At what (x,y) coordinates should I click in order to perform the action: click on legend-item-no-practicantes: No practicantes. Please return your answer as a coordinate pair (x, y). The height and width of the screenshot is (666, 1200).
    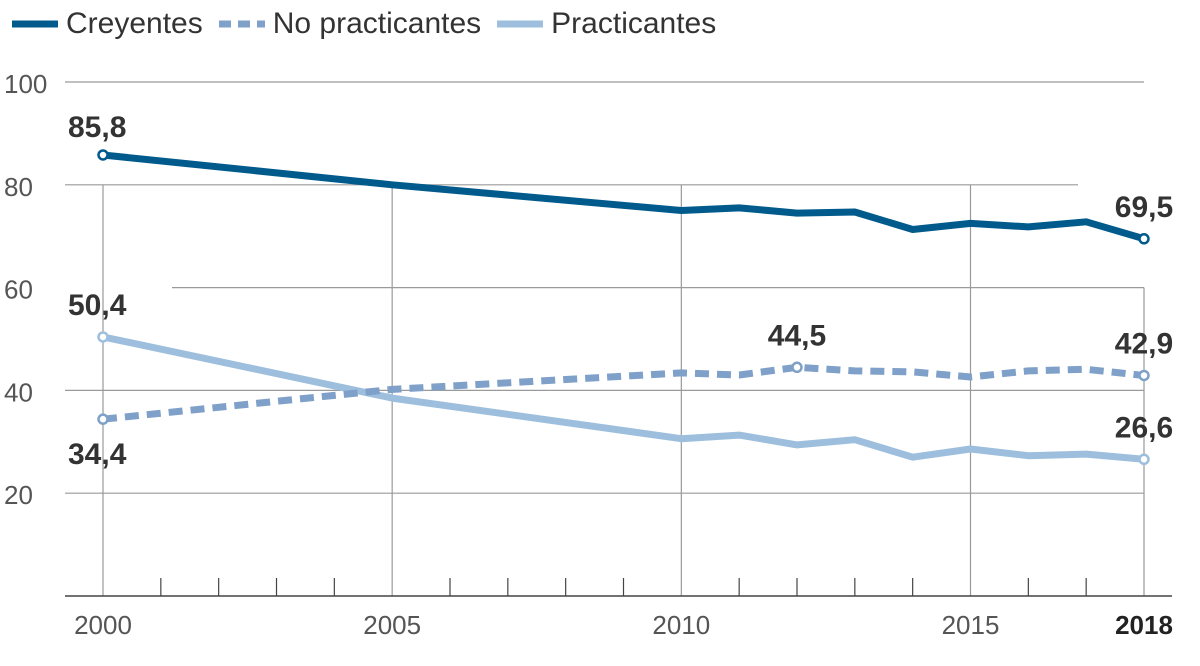
    Looking at the image, I should click on (350, 24).